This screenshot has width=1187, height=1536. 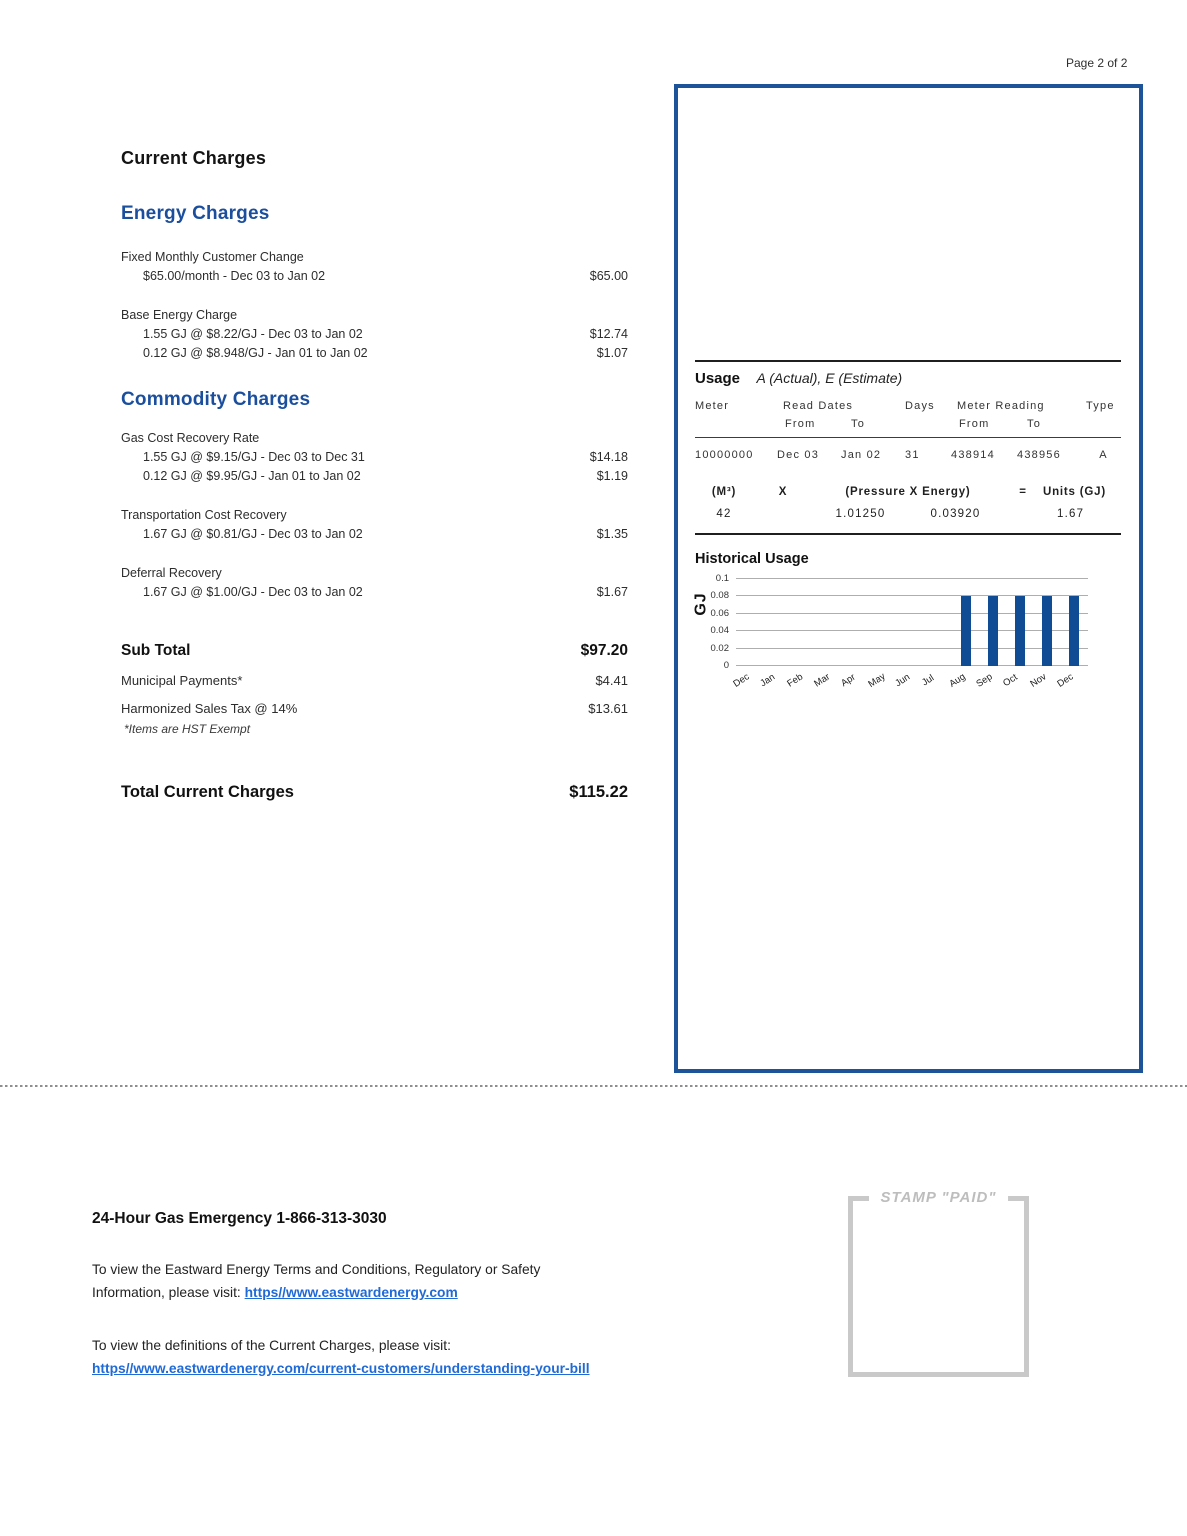 What do you see at coordinates (798, 455) in the screenshot?
I see `read-date-from: Dec 03` at bounding box center [798, 455].